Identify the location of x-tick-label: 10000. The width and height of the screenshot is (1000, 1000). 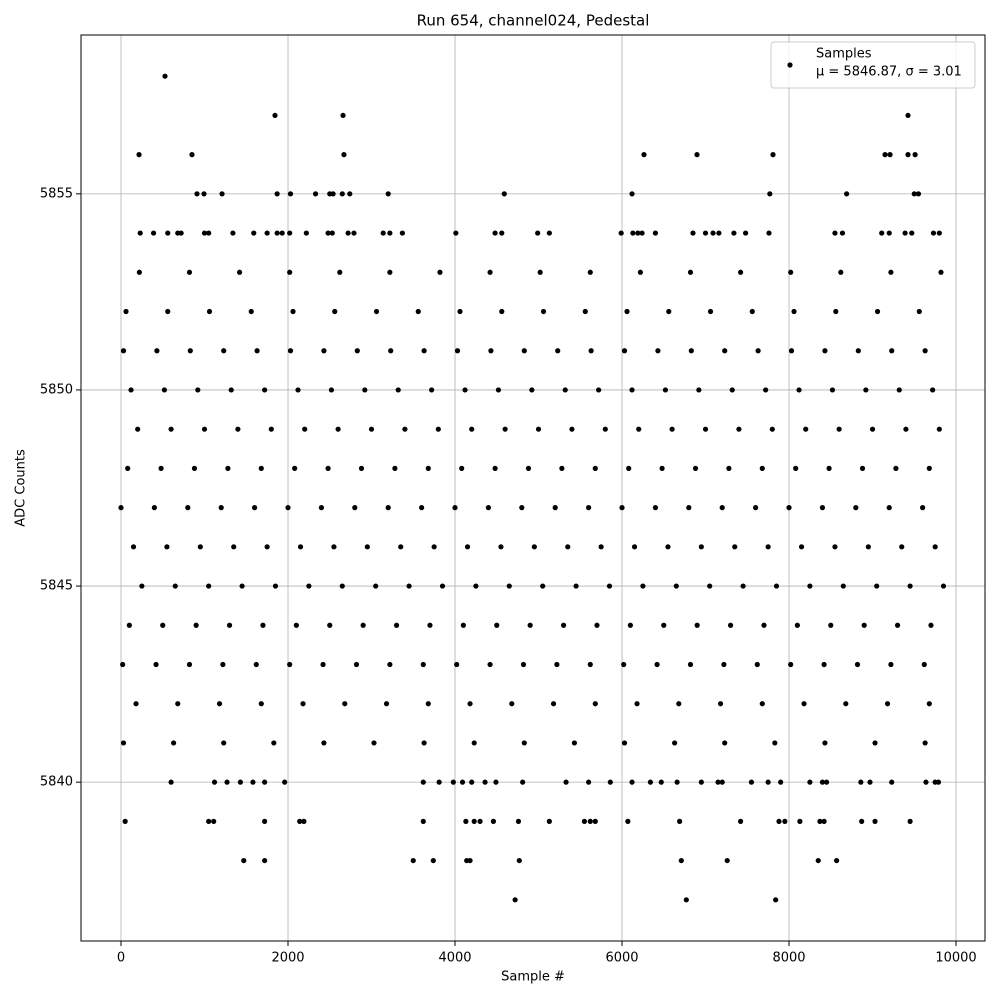
(955, 958).